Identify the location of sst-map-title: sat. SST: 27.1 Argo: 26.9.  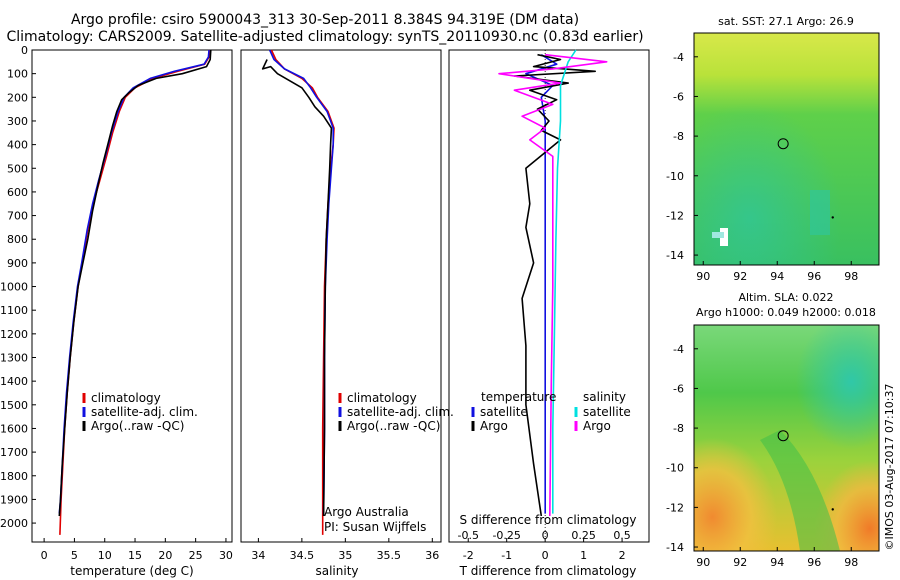
(786, 21).